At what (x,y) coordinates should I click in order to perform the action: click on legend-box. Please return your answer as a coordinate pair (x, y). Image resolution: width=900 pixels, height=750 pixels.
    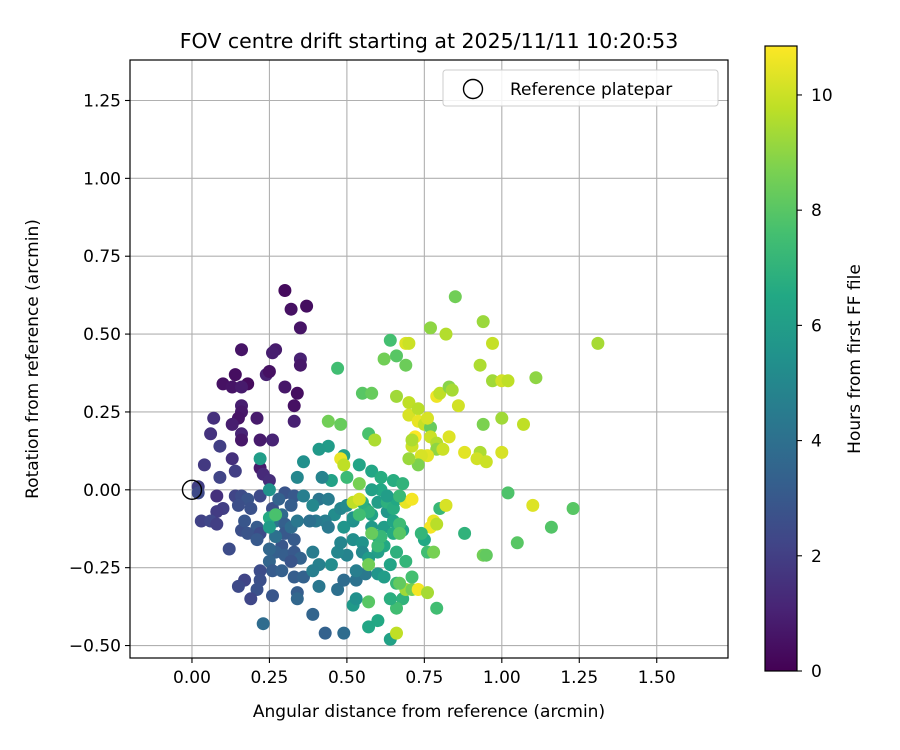
    Looking at the image, I should click on (580, 88).